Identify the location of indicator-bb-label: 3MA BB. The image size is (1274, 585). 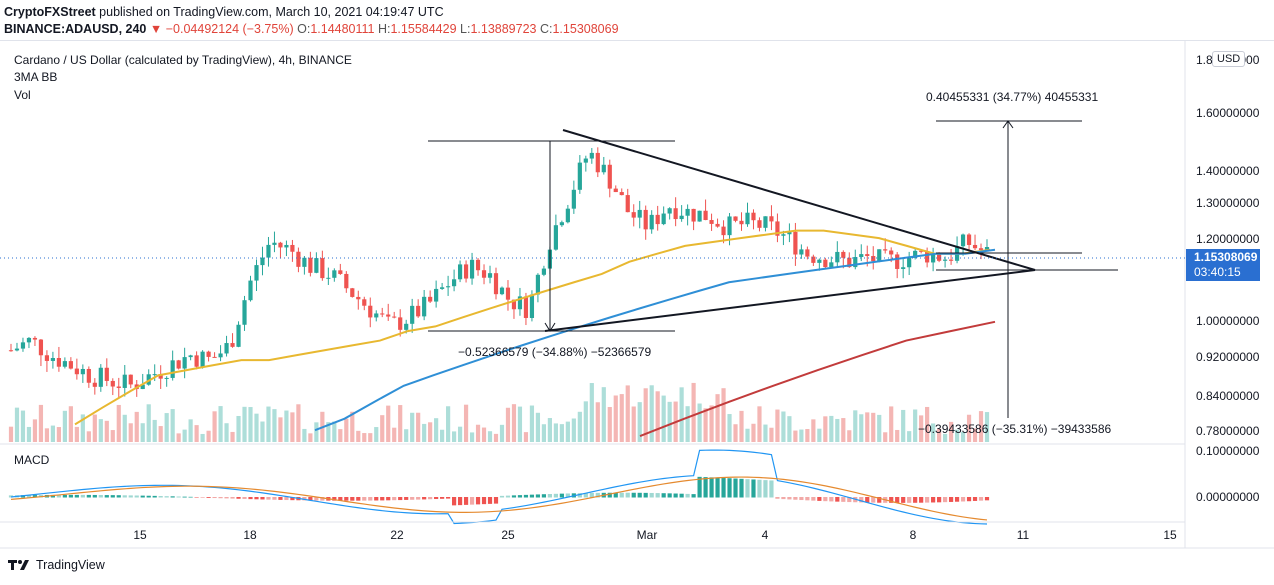
(36, 77).